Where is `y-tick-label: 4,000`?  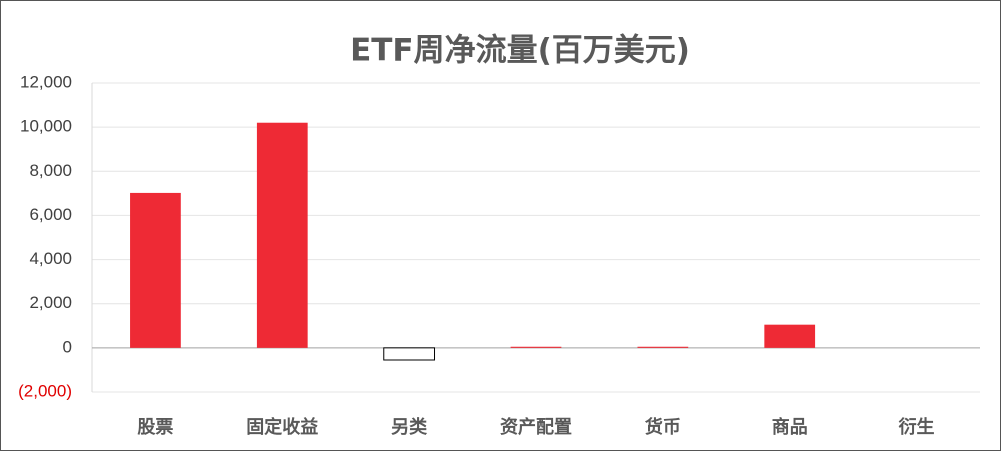 y-tick-label: 4,000 is located at coordinates (50, 258).